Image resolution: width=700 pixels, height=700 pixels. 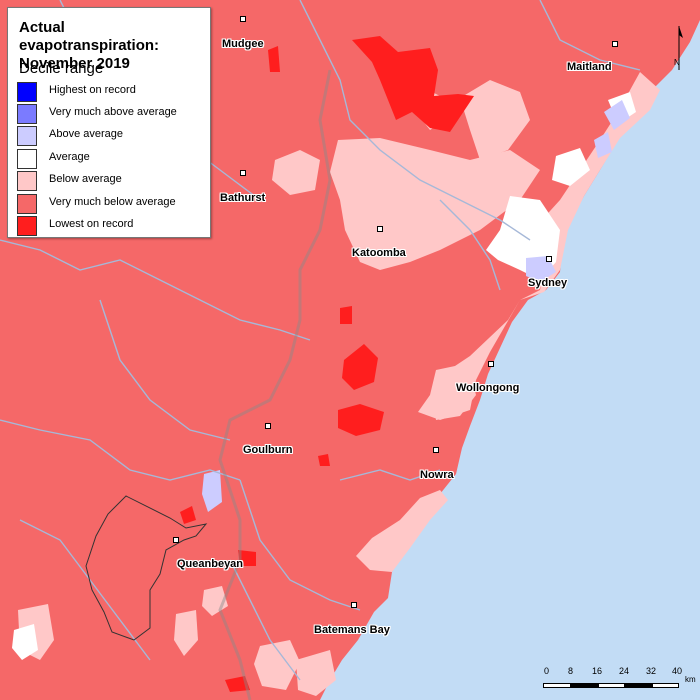 I want to click on legend-title-line2: November 2019, so click(x=74, y=63).